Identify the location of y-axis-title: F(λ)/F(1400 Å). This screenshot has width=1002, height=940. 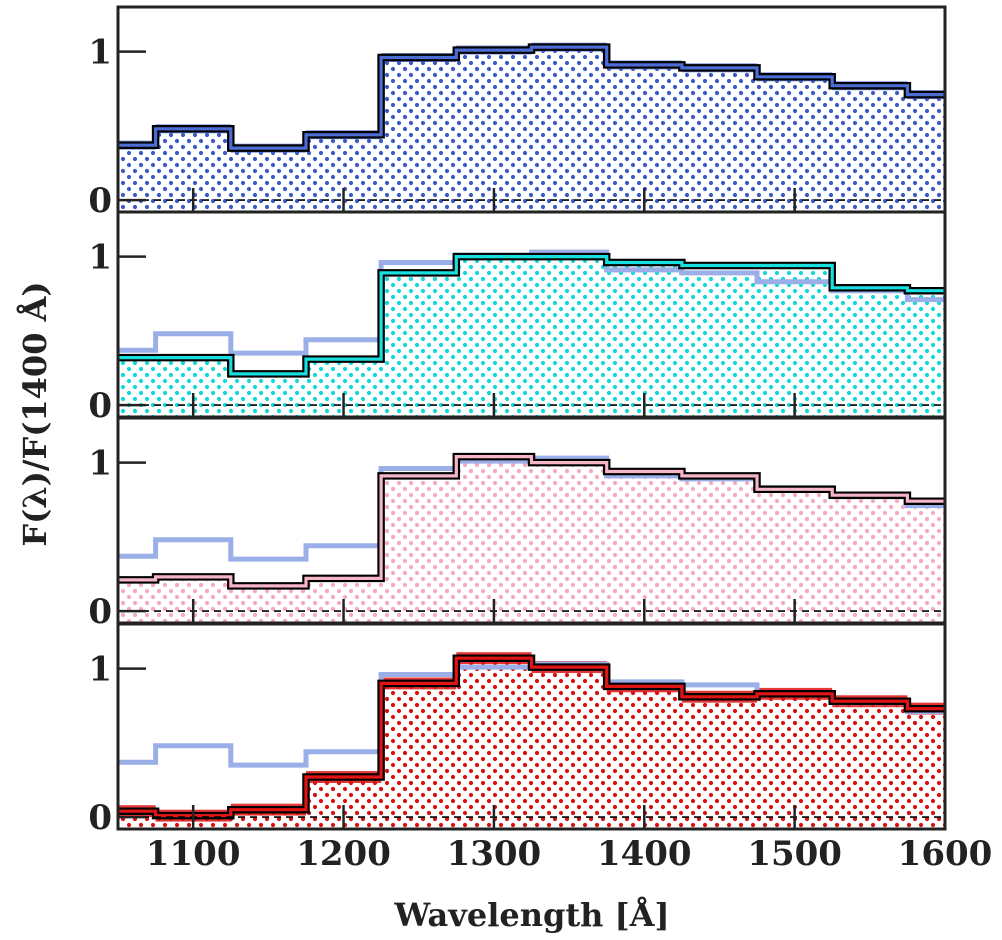
(35, 413).